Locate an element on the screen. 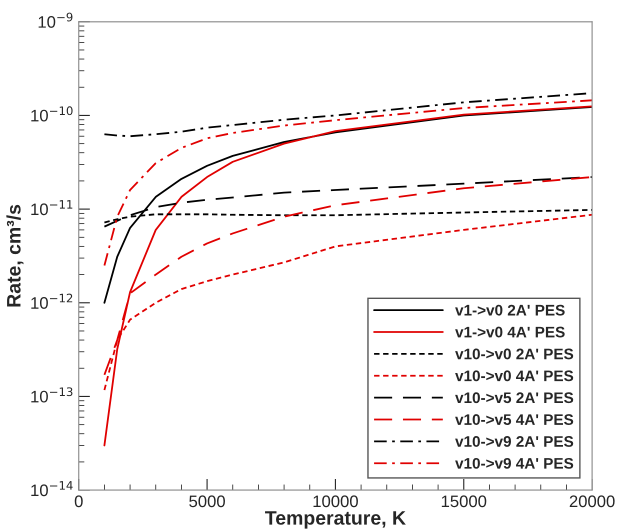 The height and width of the screenshot is (531, 620). legend-label: v10->v9 4A' PES is located at coordinates (514, 463).